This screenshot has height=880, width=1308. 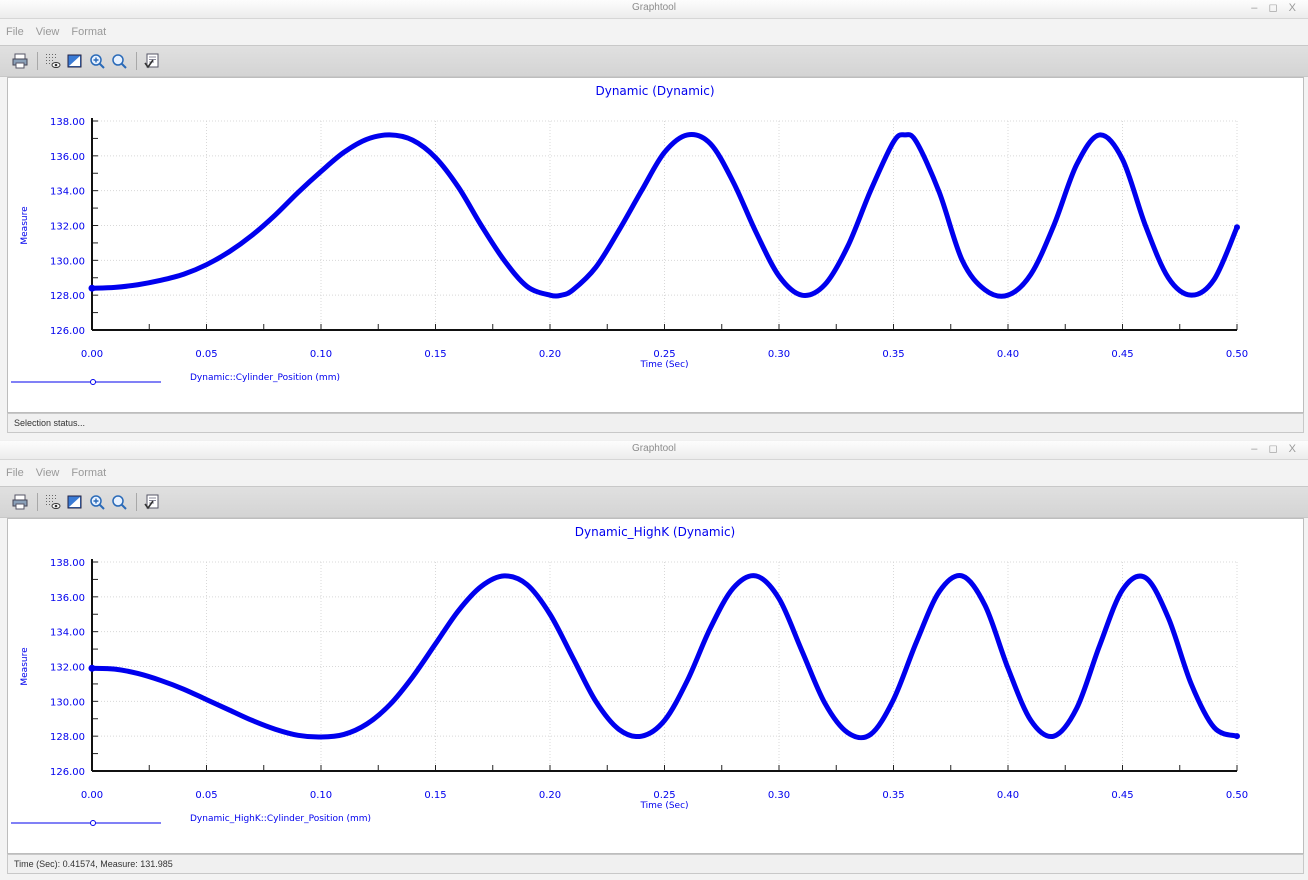 What do you see at coordinates (655, 532) in the screenshot?
I see `chart-title: Dynamic_HighK (Dynamic)` at bounding box center [655, 532].